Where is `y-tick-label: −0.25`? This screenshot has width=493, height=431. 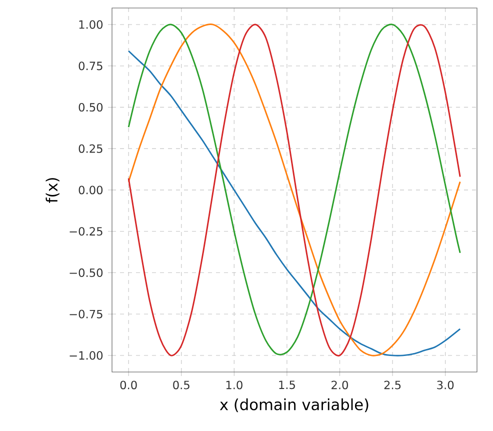 y-tick-label: −0.25 is located at coordinates (86, 231).